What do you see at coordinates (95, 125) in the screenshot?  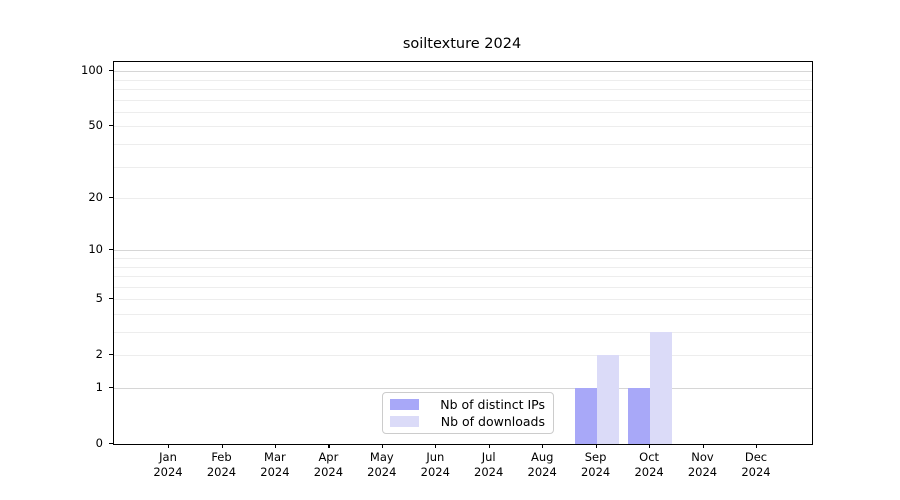 I see `y-tick-label: 50` at bounding box center [95, 125].